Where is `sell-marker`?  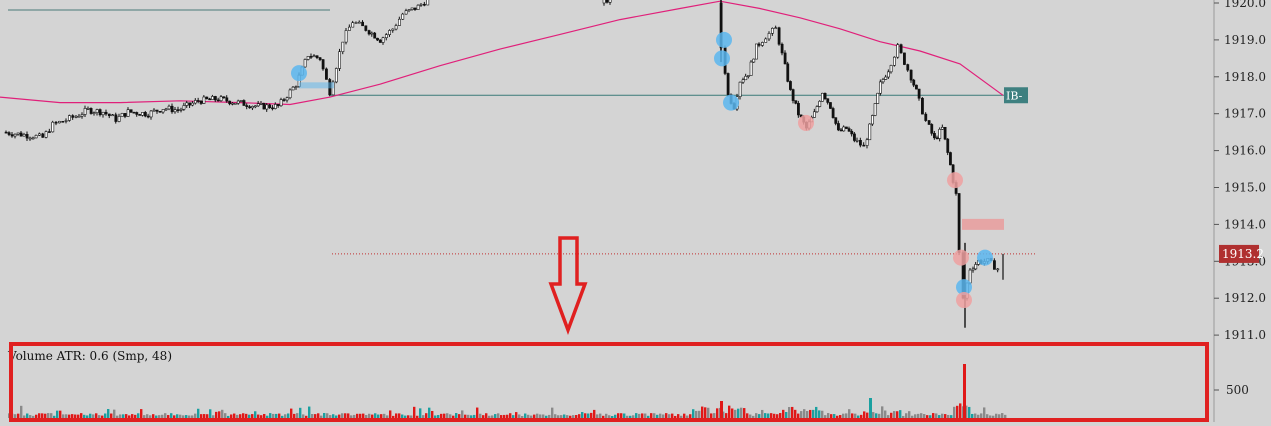 sell-marker is located at coordinates (806, 122).